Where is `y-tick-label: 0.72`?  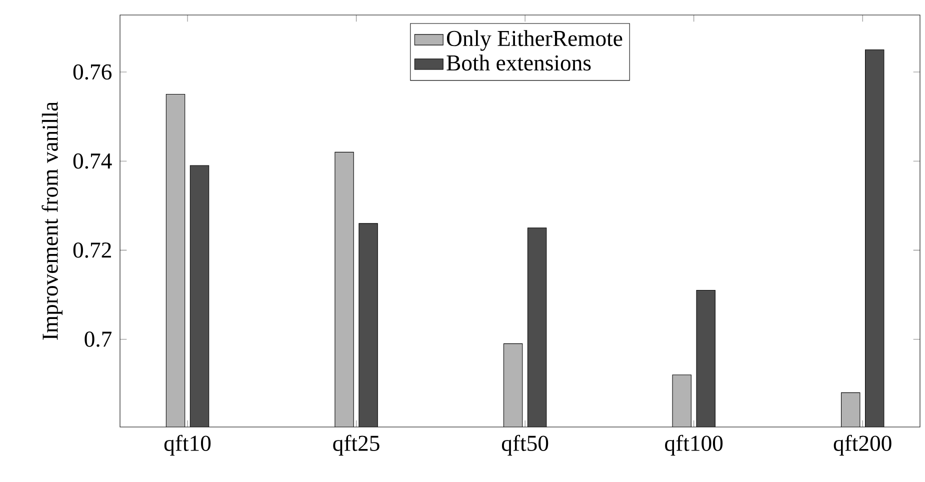
y-tick-label: 0.72 is located at coordinates (92, 250).